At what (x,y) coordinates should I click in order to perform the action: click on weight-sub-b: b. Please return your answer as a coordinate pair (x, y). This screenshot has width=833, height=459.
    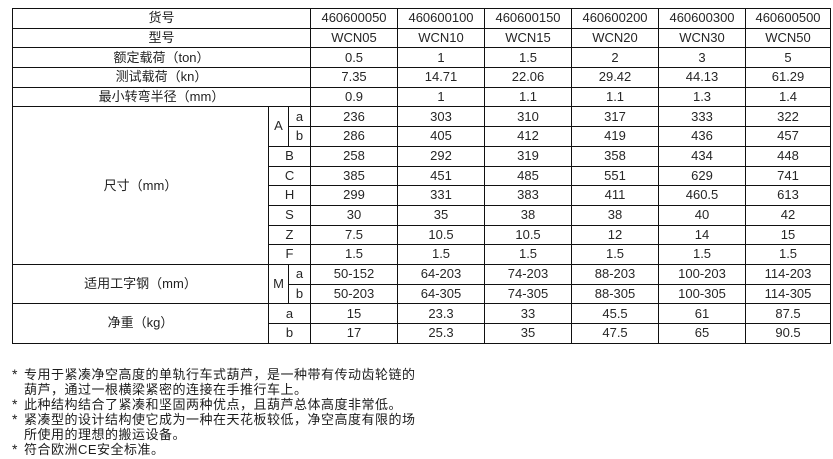
    Looking at the image, I should click on (289, 333).